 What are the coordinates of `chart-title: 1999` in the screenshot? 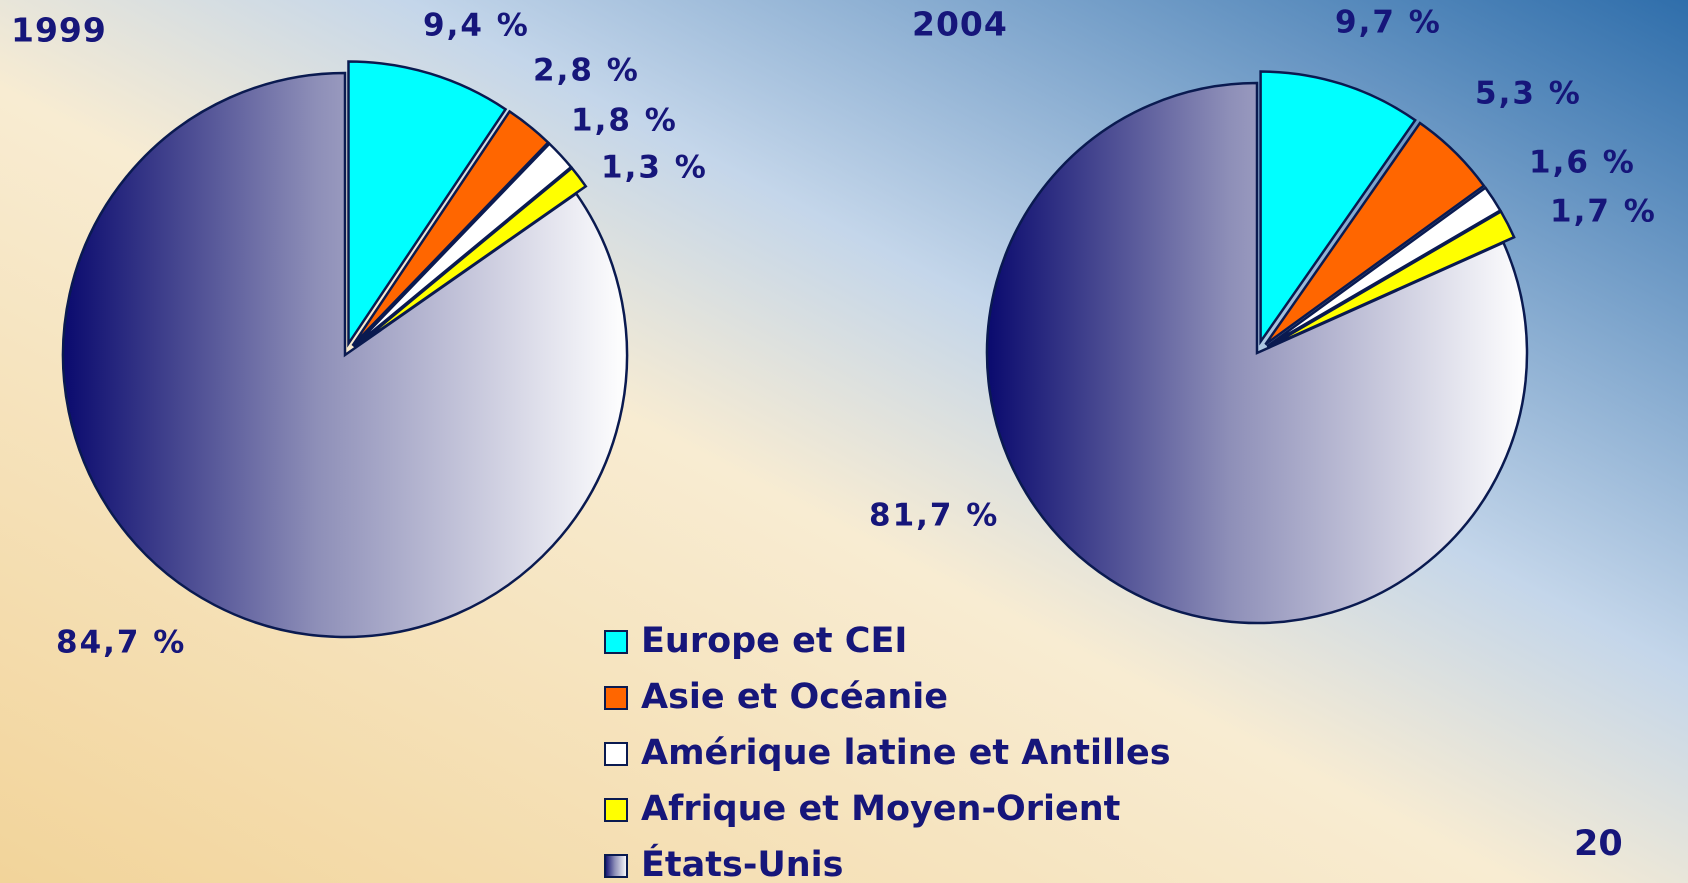 It's located at (59, 30).